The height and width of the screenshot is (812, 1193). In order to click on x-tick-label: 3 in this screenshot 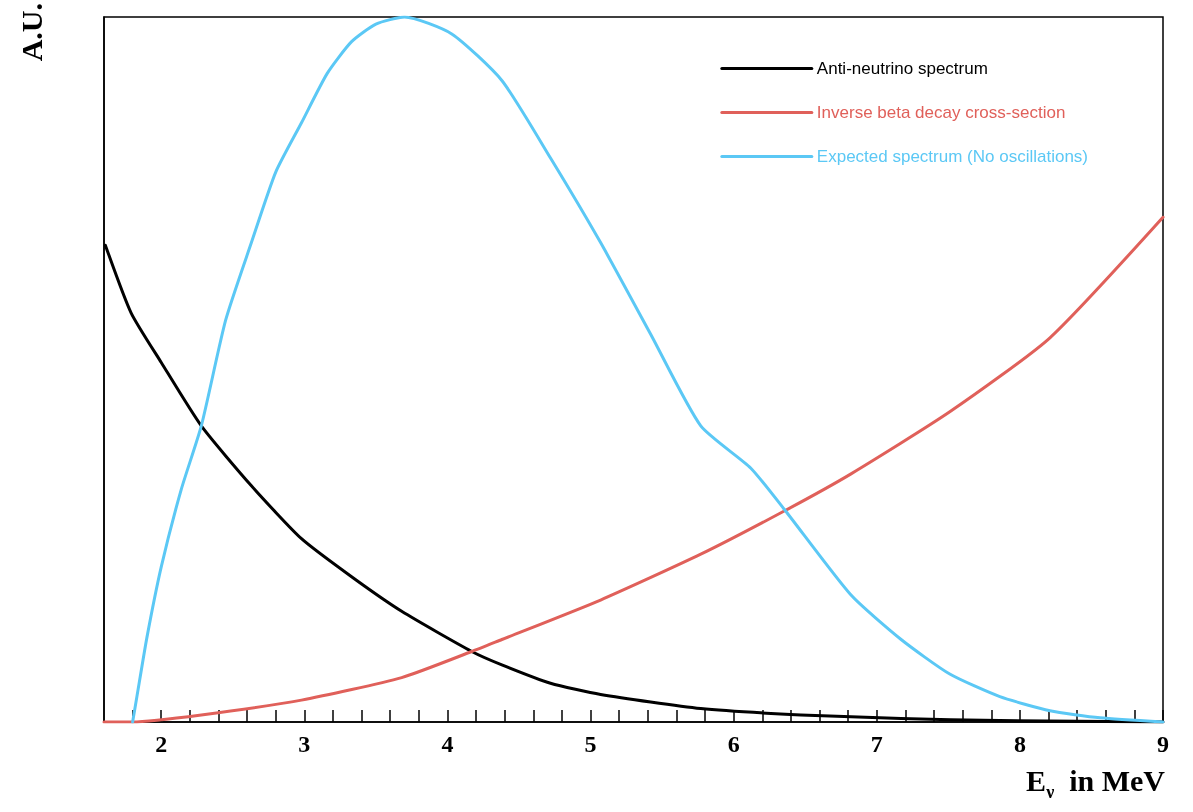, I will do `click(304, 744)`.